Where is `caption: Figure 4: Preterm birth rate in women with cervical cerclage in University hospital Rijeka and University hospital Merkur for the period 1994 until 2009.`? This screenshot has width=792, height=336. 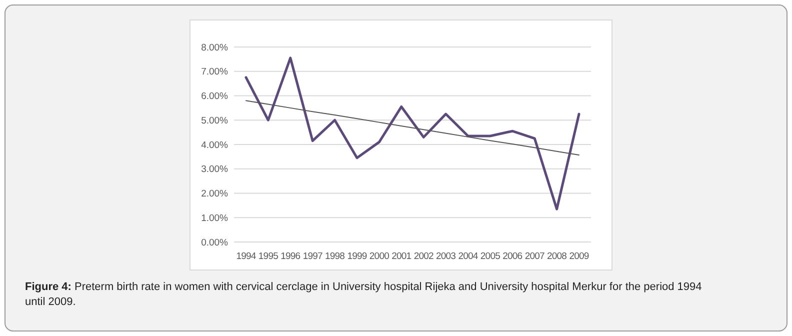
caption: Figure 4: Preterm birth rate in women with cervical cerclage in University hospital Rijeka and University hospital Merkur for the period 1994 until 2009. is located at coordinates (363, 294).